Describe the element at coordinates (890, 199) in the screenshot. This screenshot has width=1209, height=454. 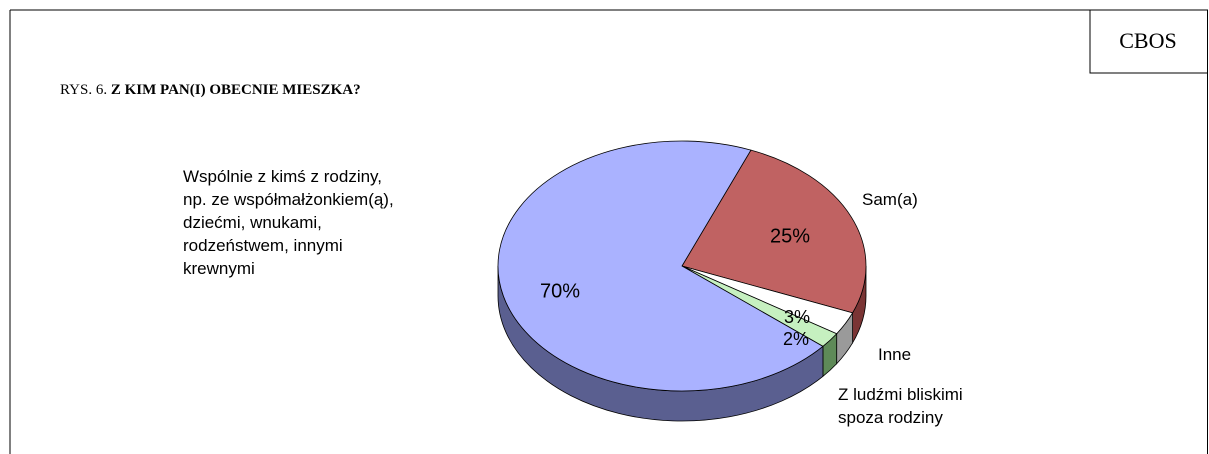
I see `category-label: Sam(a)` at that location.